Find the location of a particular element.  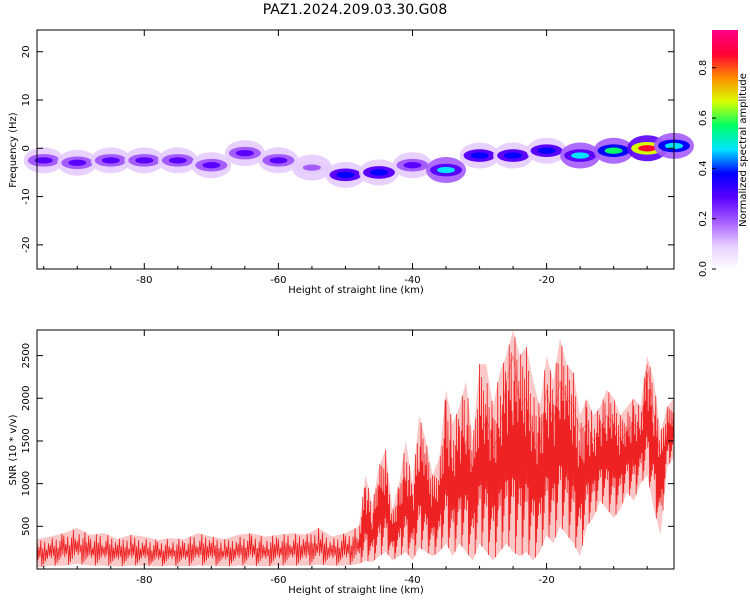

colorbar-tick-label: 0.4 is located at coordinates (703, 168).